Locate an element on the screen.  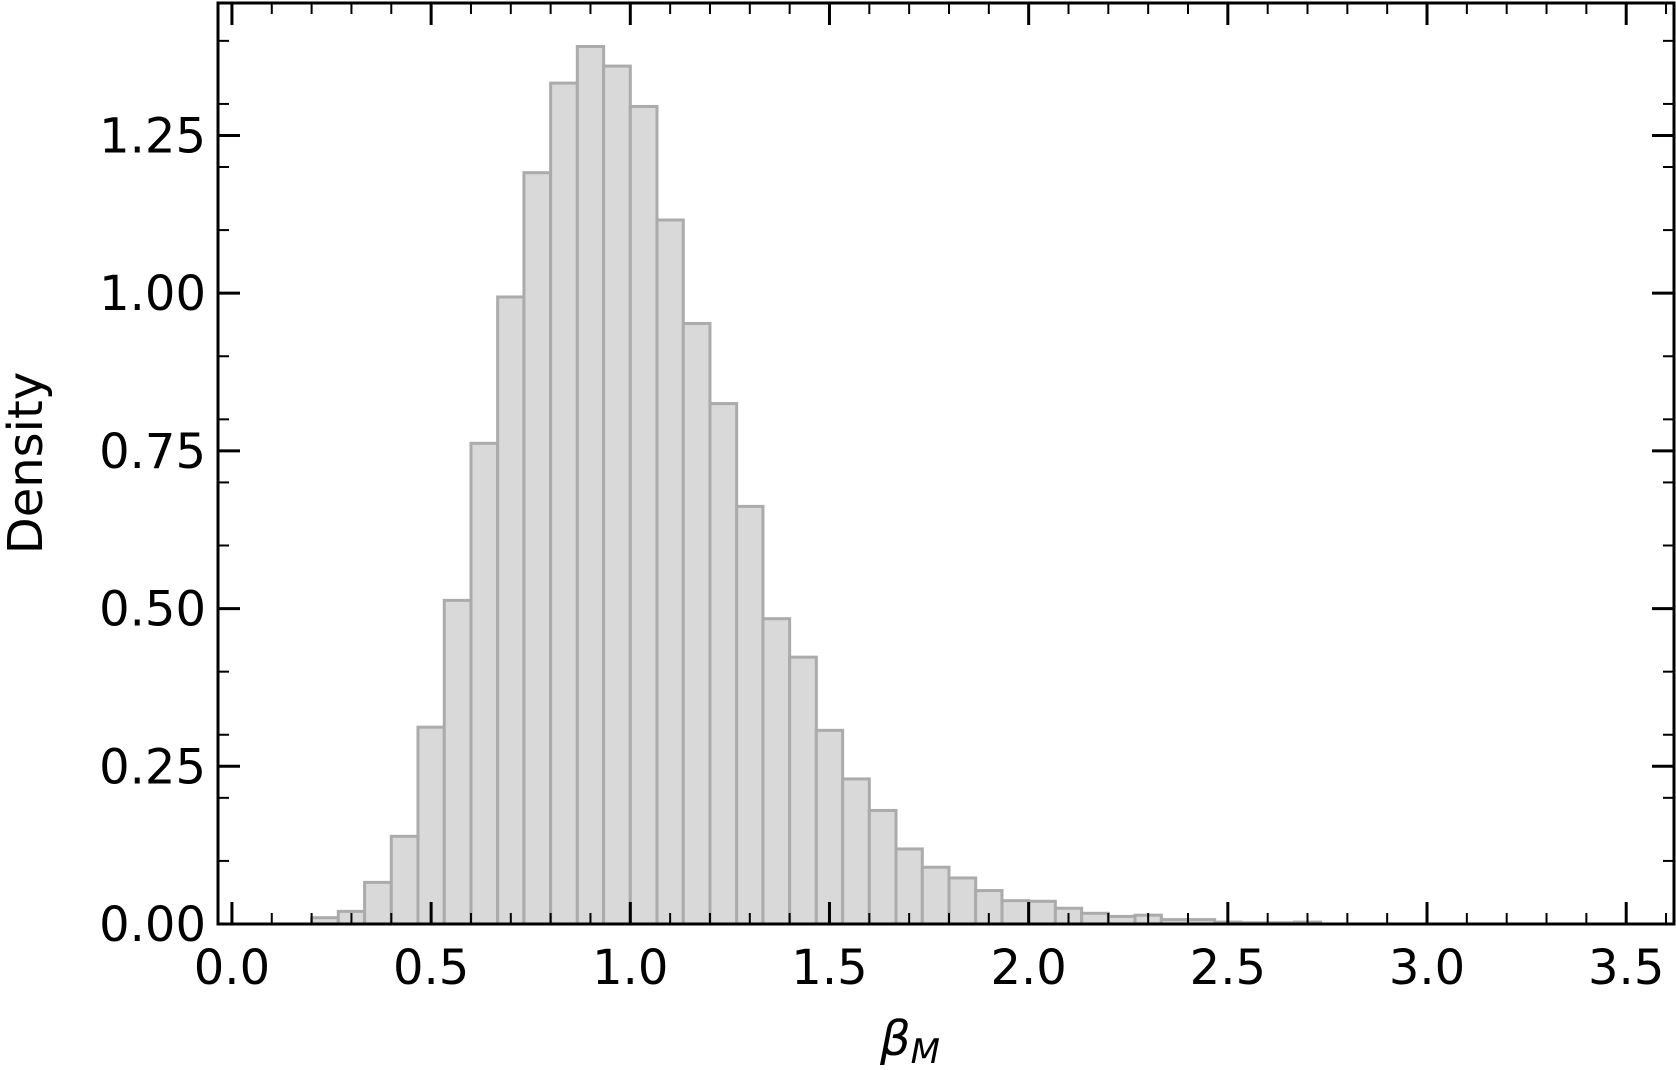
x-tick-label: 1.5 is located at coordinates (829, 968).